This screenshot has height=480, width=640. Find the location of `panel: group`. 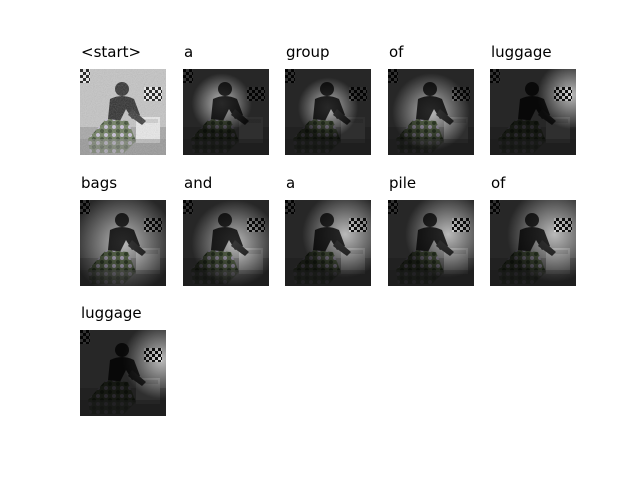

panel: group is located at coordinates (328, 99).